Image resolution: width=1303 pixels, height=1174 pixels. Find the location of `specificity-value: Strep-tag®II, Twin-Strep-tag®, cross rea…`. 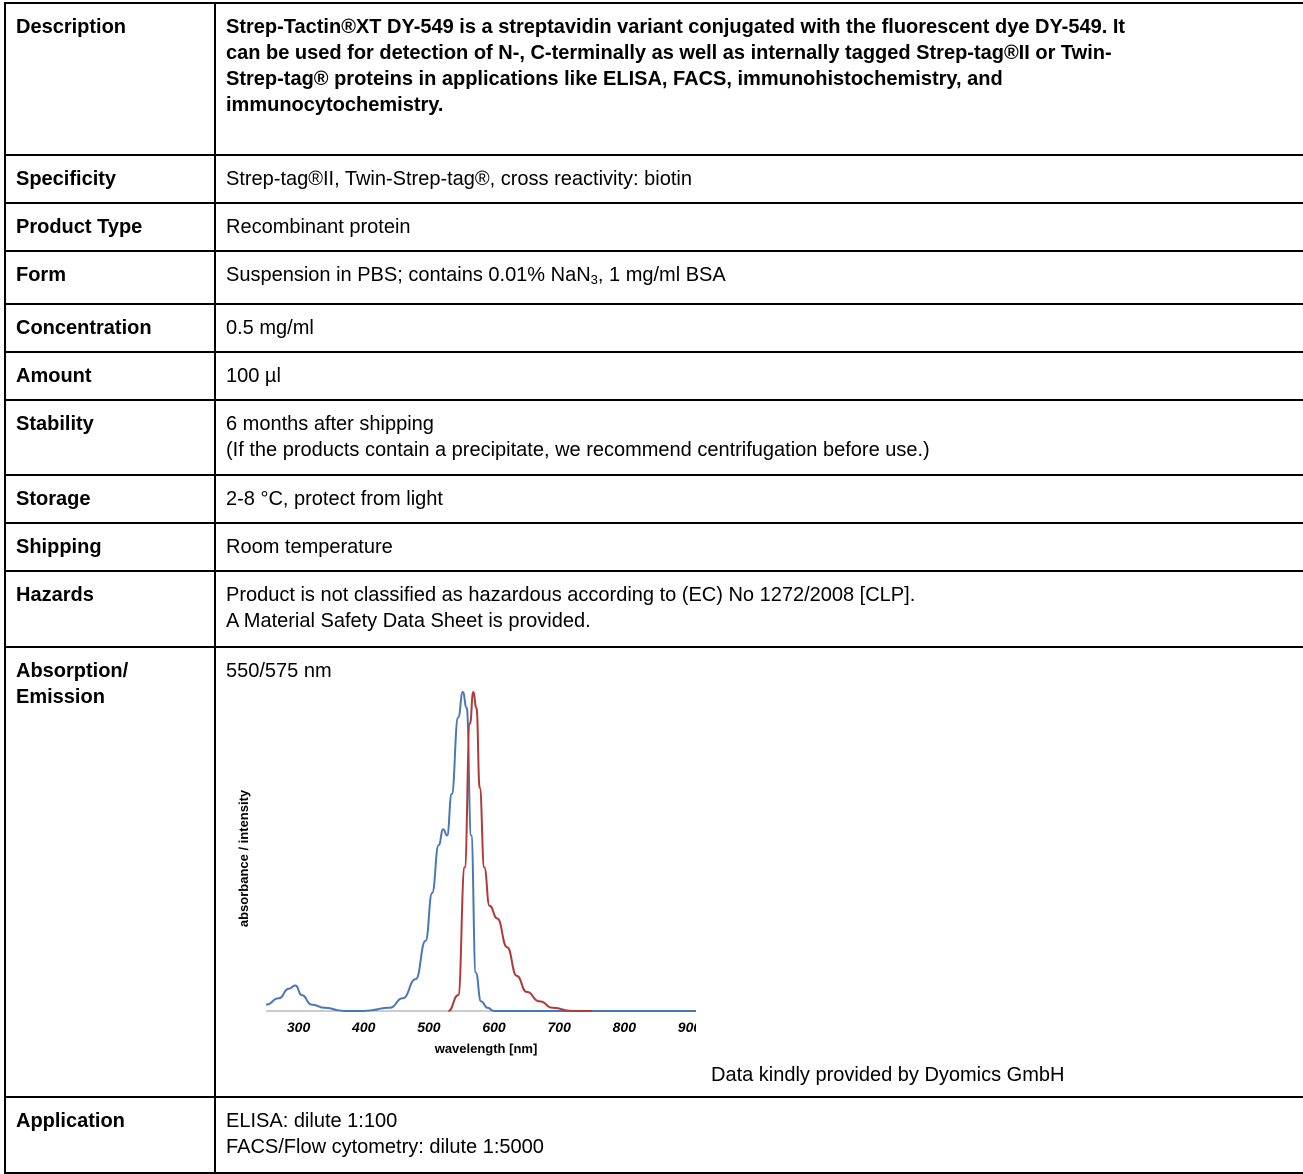

specificity-value: Strep-tag®II, Twin-Strep-tag®, cross rea… is located at coordinates (758, 179).